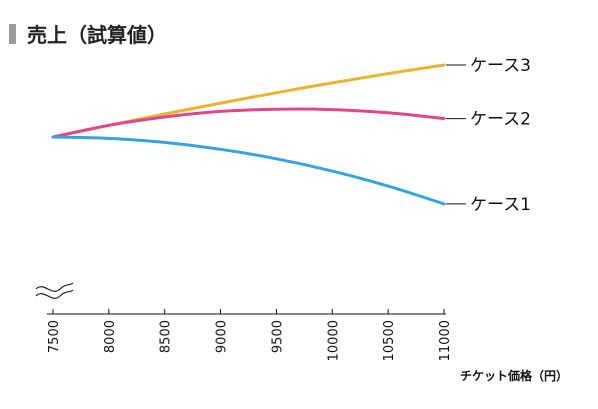 Image resolution: width=598 pixels, height=409 pixels. I want to click on series-label: ケース2, so click(500, 120).